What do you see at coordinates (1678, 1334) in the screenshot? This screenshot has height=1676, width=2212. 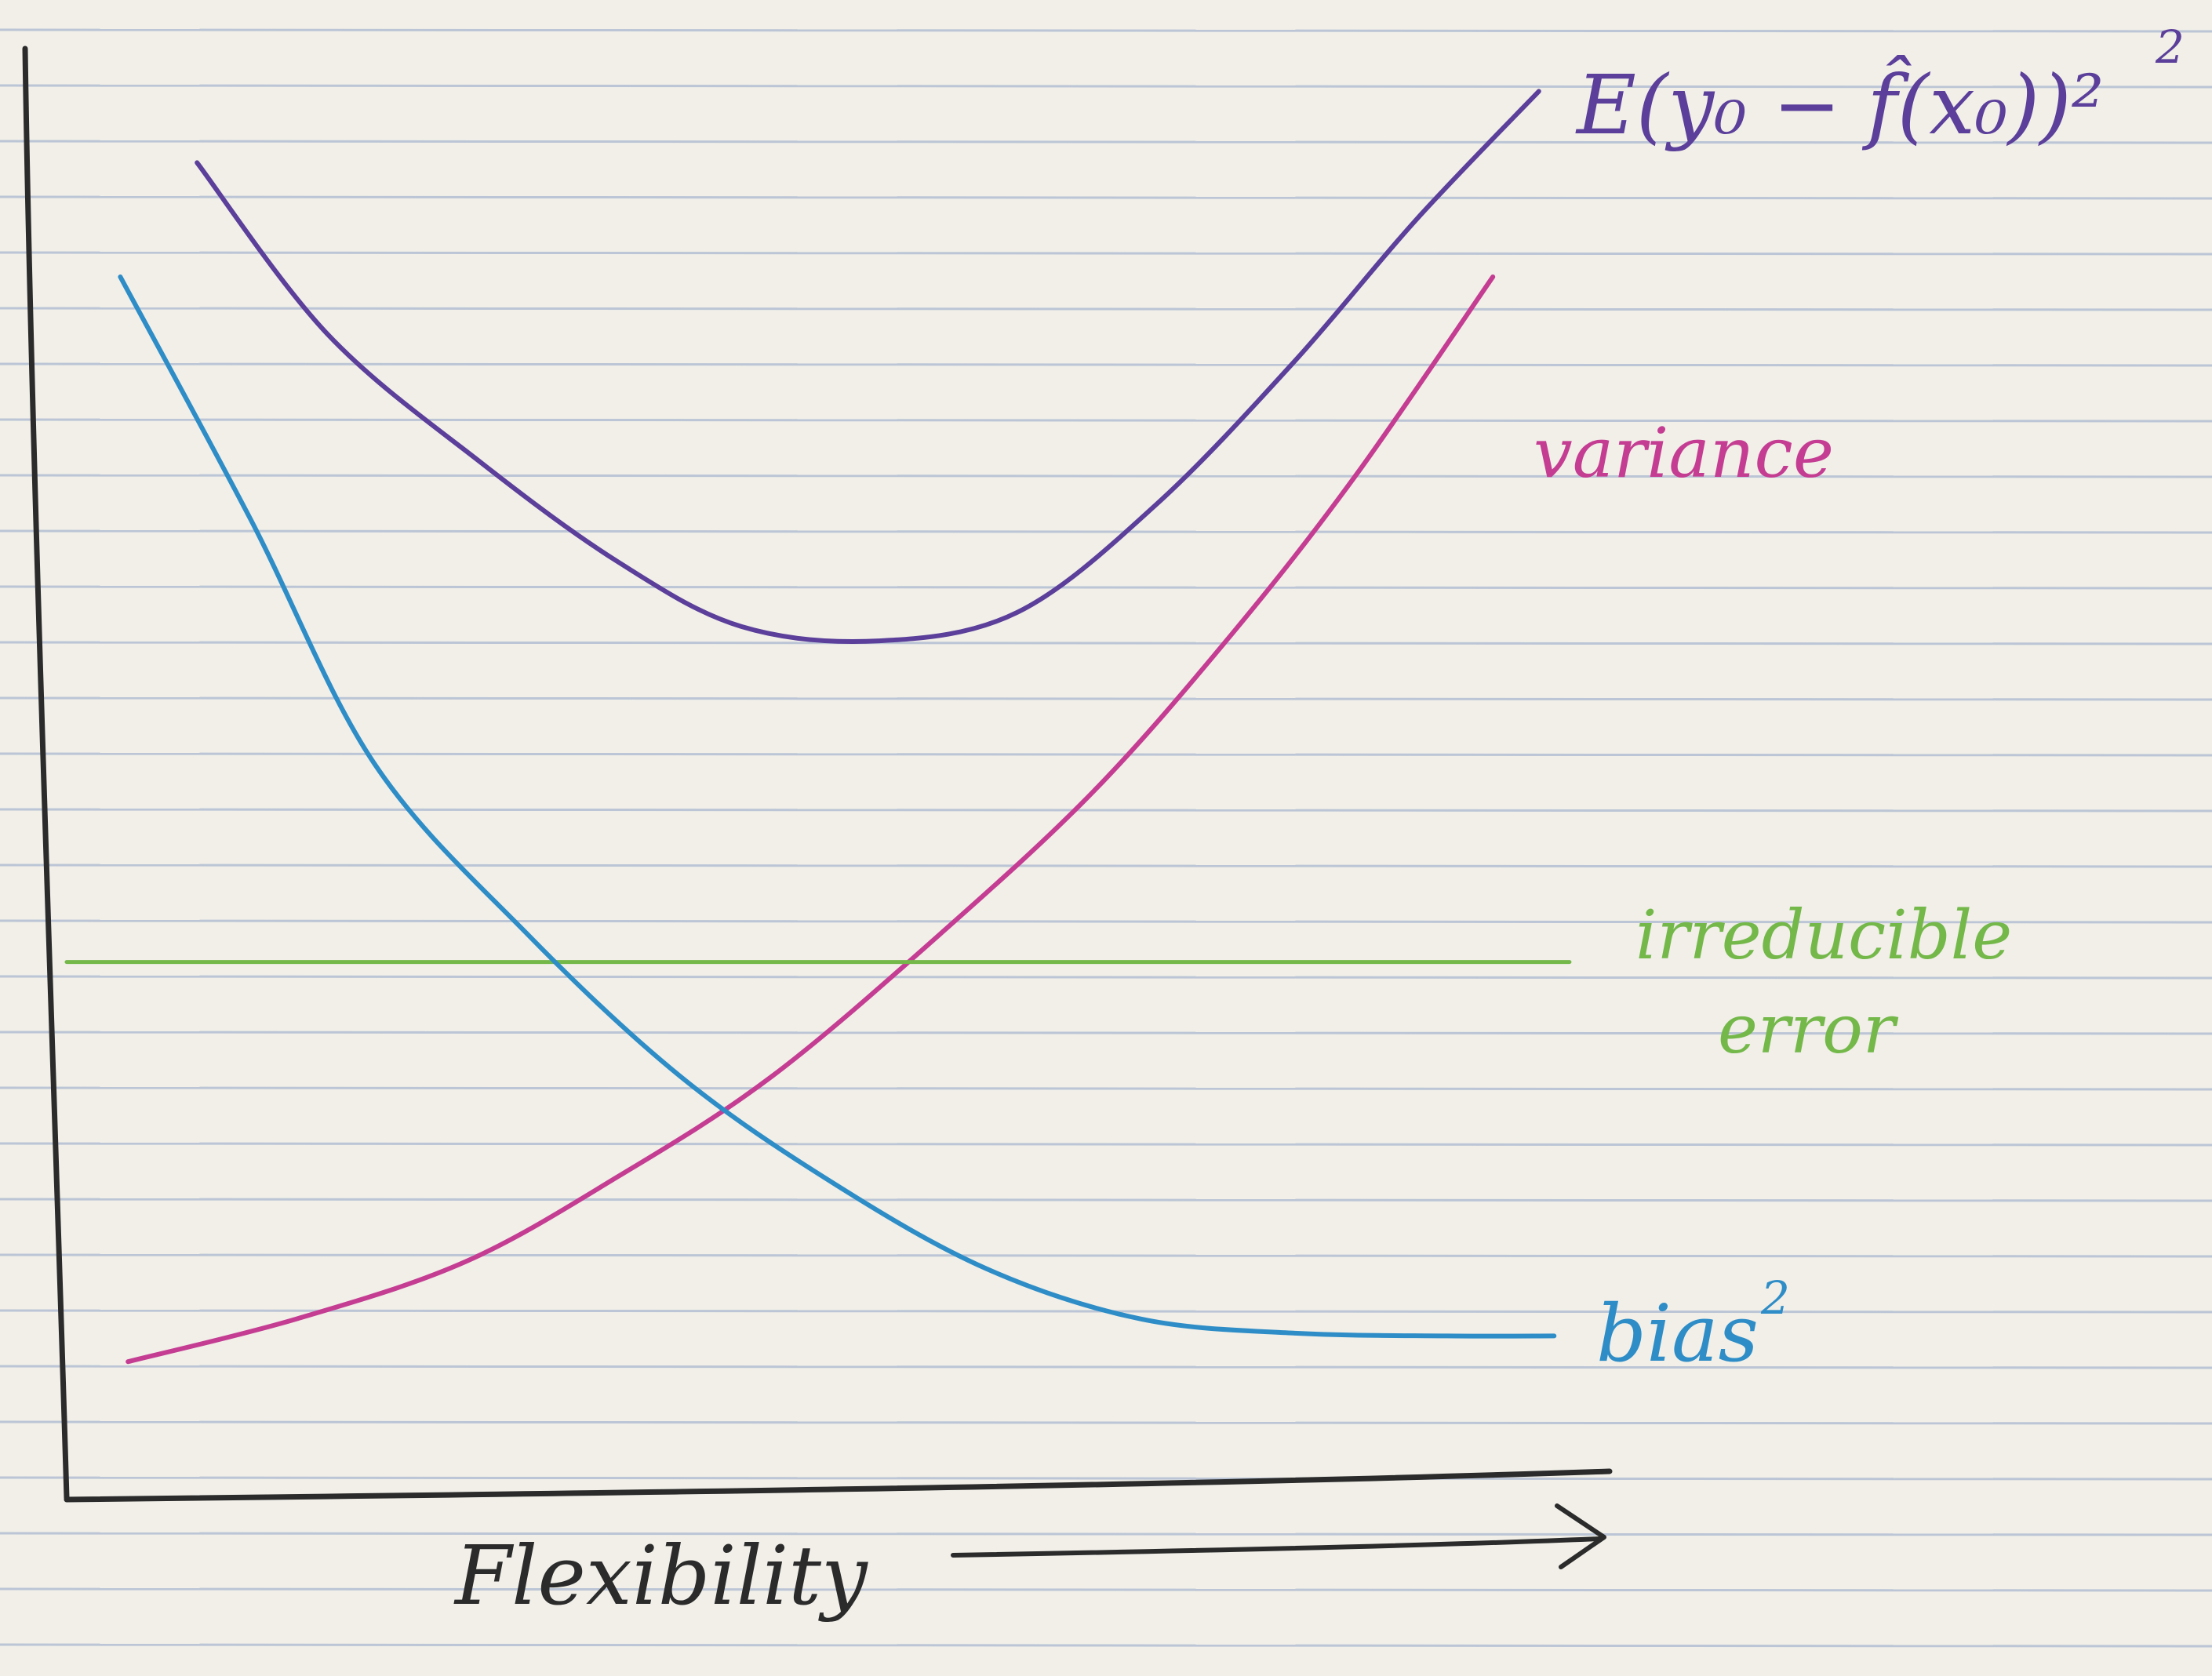 I see `series-label-bias: bias` at bounding box center [1678, 1334].